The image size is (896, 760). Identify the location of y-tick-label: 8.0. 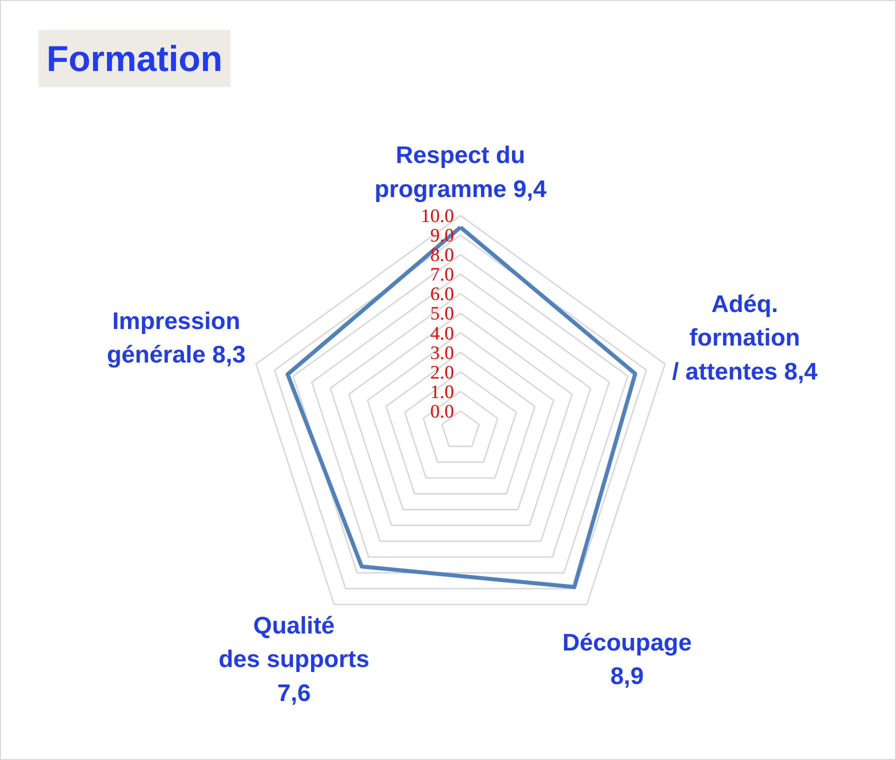
(442, 255).